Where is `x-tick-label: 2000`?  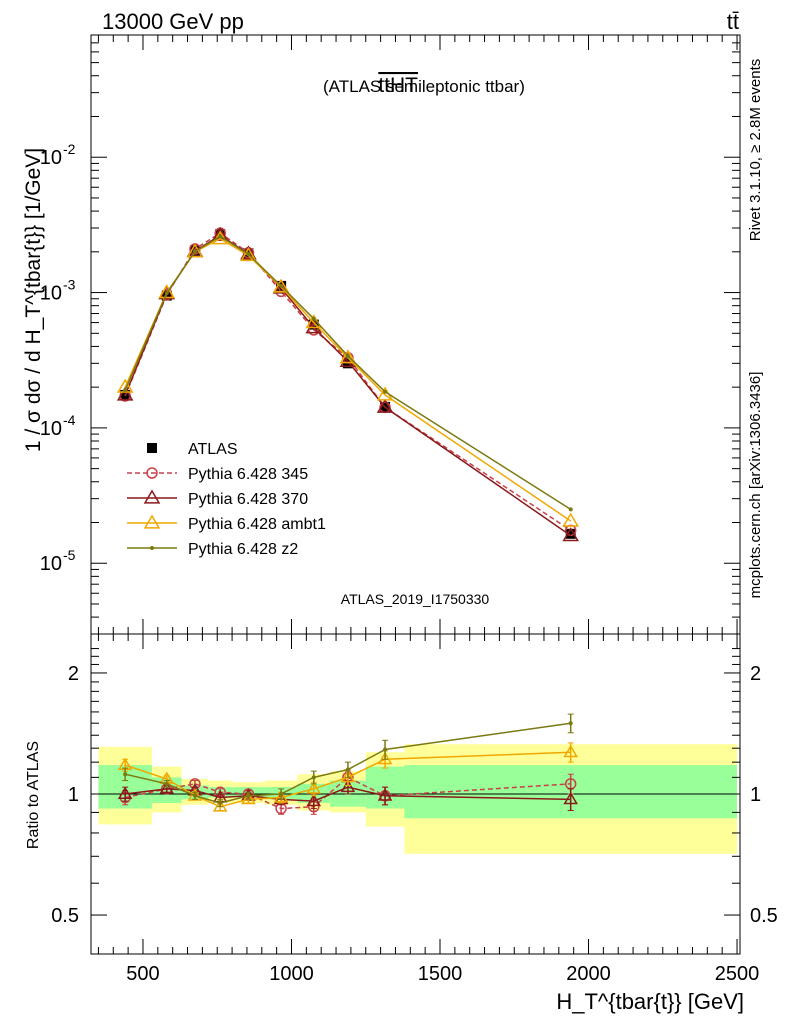
x-tick-label: 2000 is located at coordinates (588, 974).